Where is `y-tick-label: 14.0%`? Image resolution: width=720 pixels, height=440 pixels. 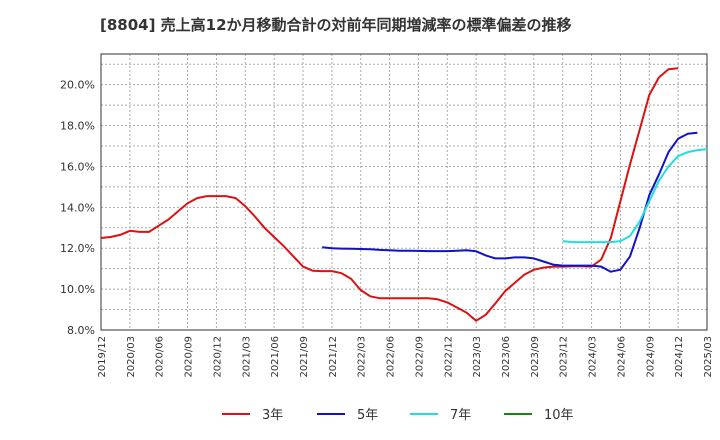
y-tick-label: 14.0% is located at coordinates (77, 207).